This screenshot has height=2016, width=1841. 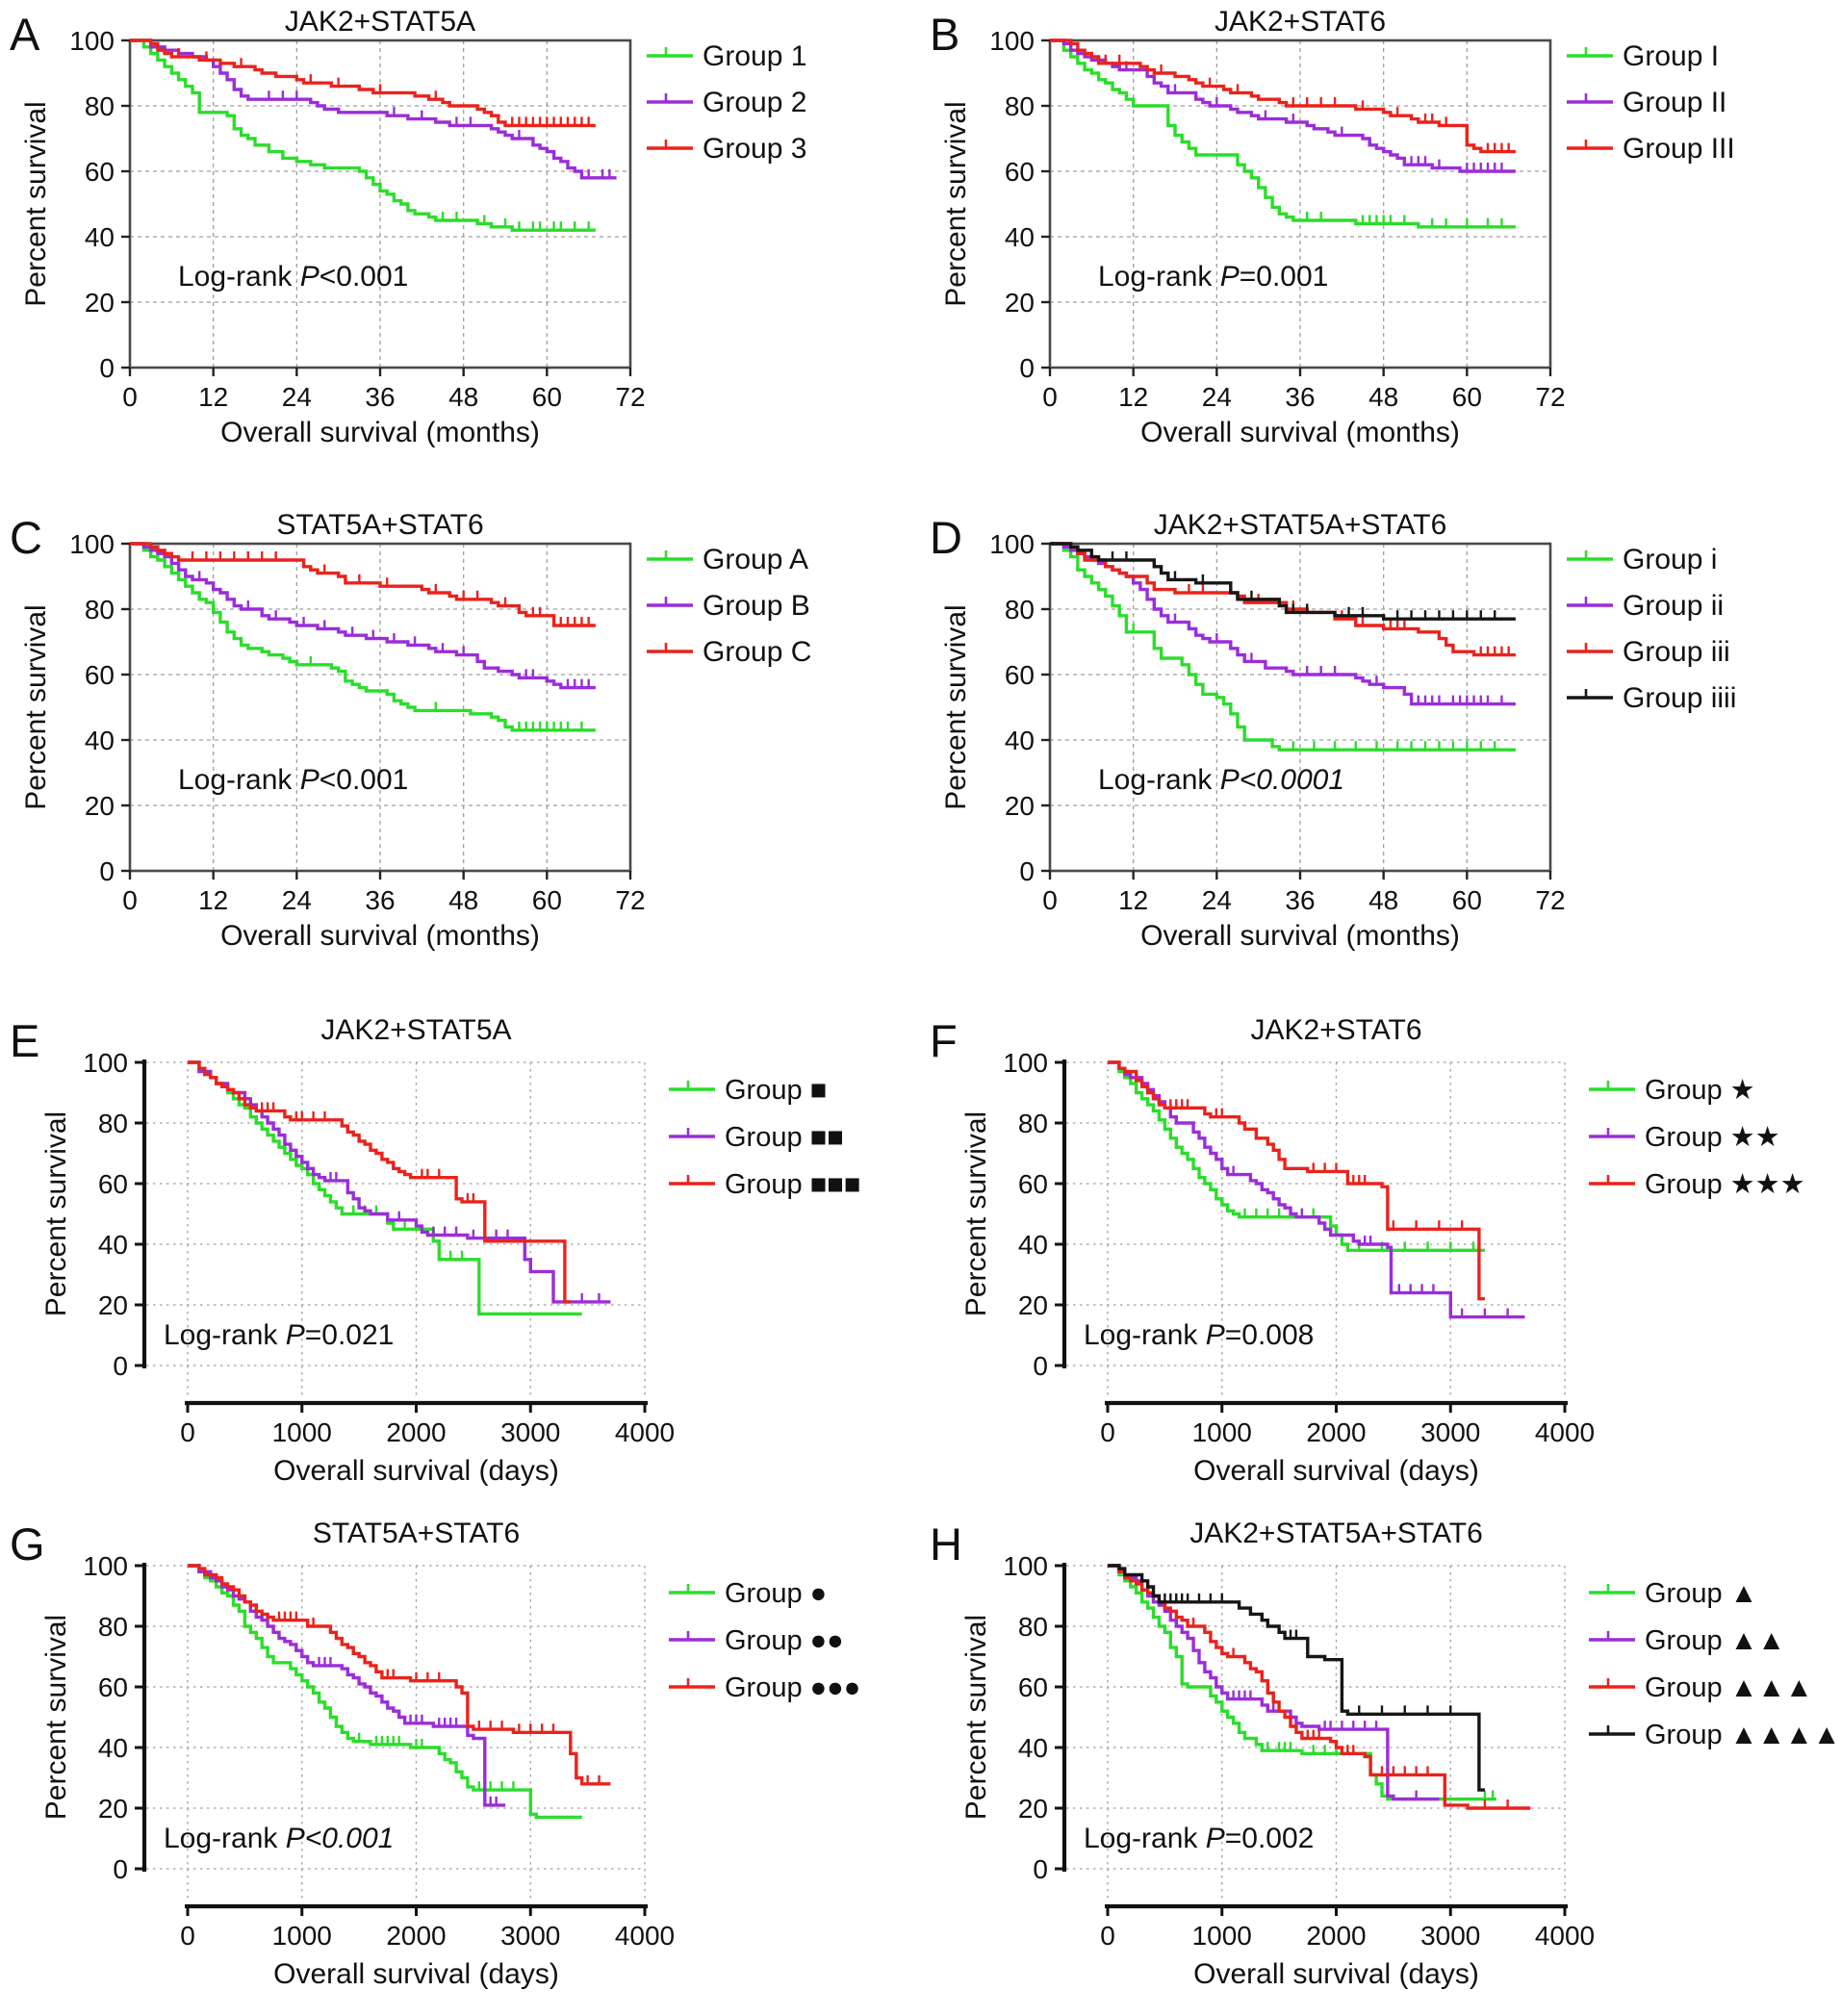 I want to click on censor-ticks-Group I, so click(x=1404, y=219).